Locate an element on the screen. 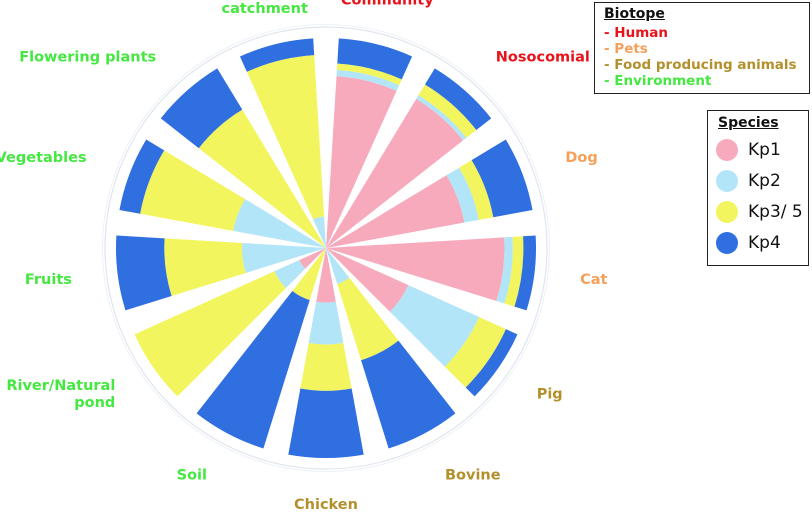 This screenshot has width=812, height=512. label-community: Community is located at coordinates (387, 4).